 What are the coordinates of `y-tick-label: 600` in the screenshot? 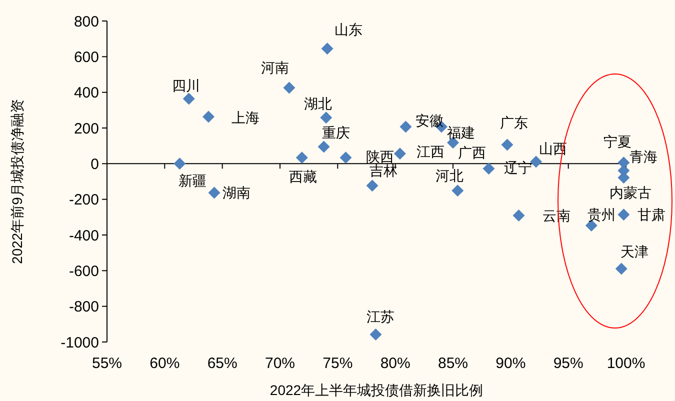 It's located at (86, 57).